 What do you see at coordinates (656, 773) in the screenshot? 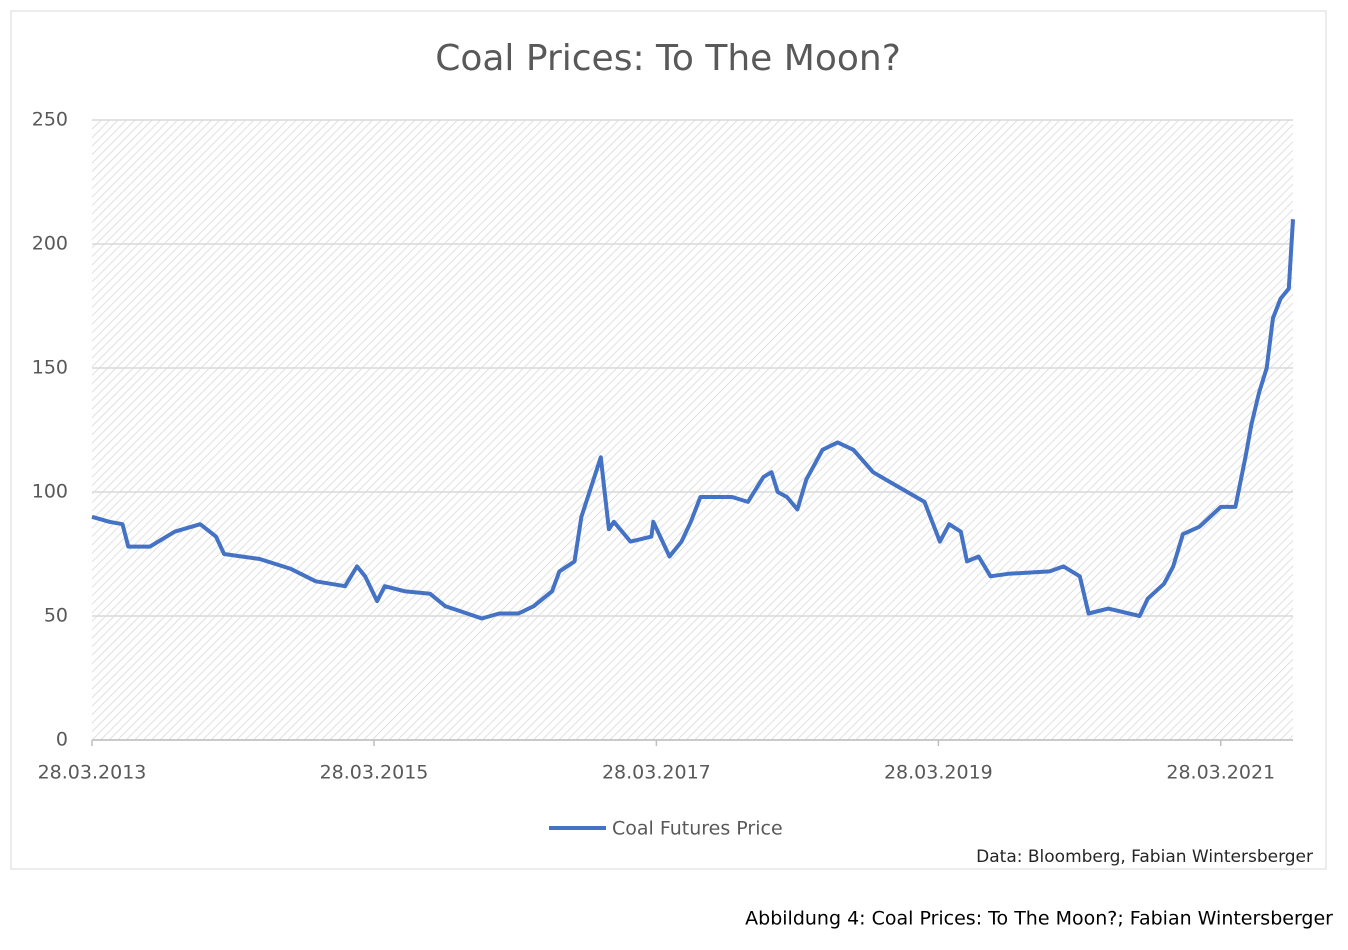
I see `x-tick-label: 28.03.2017` at bounding box center [656, 773].